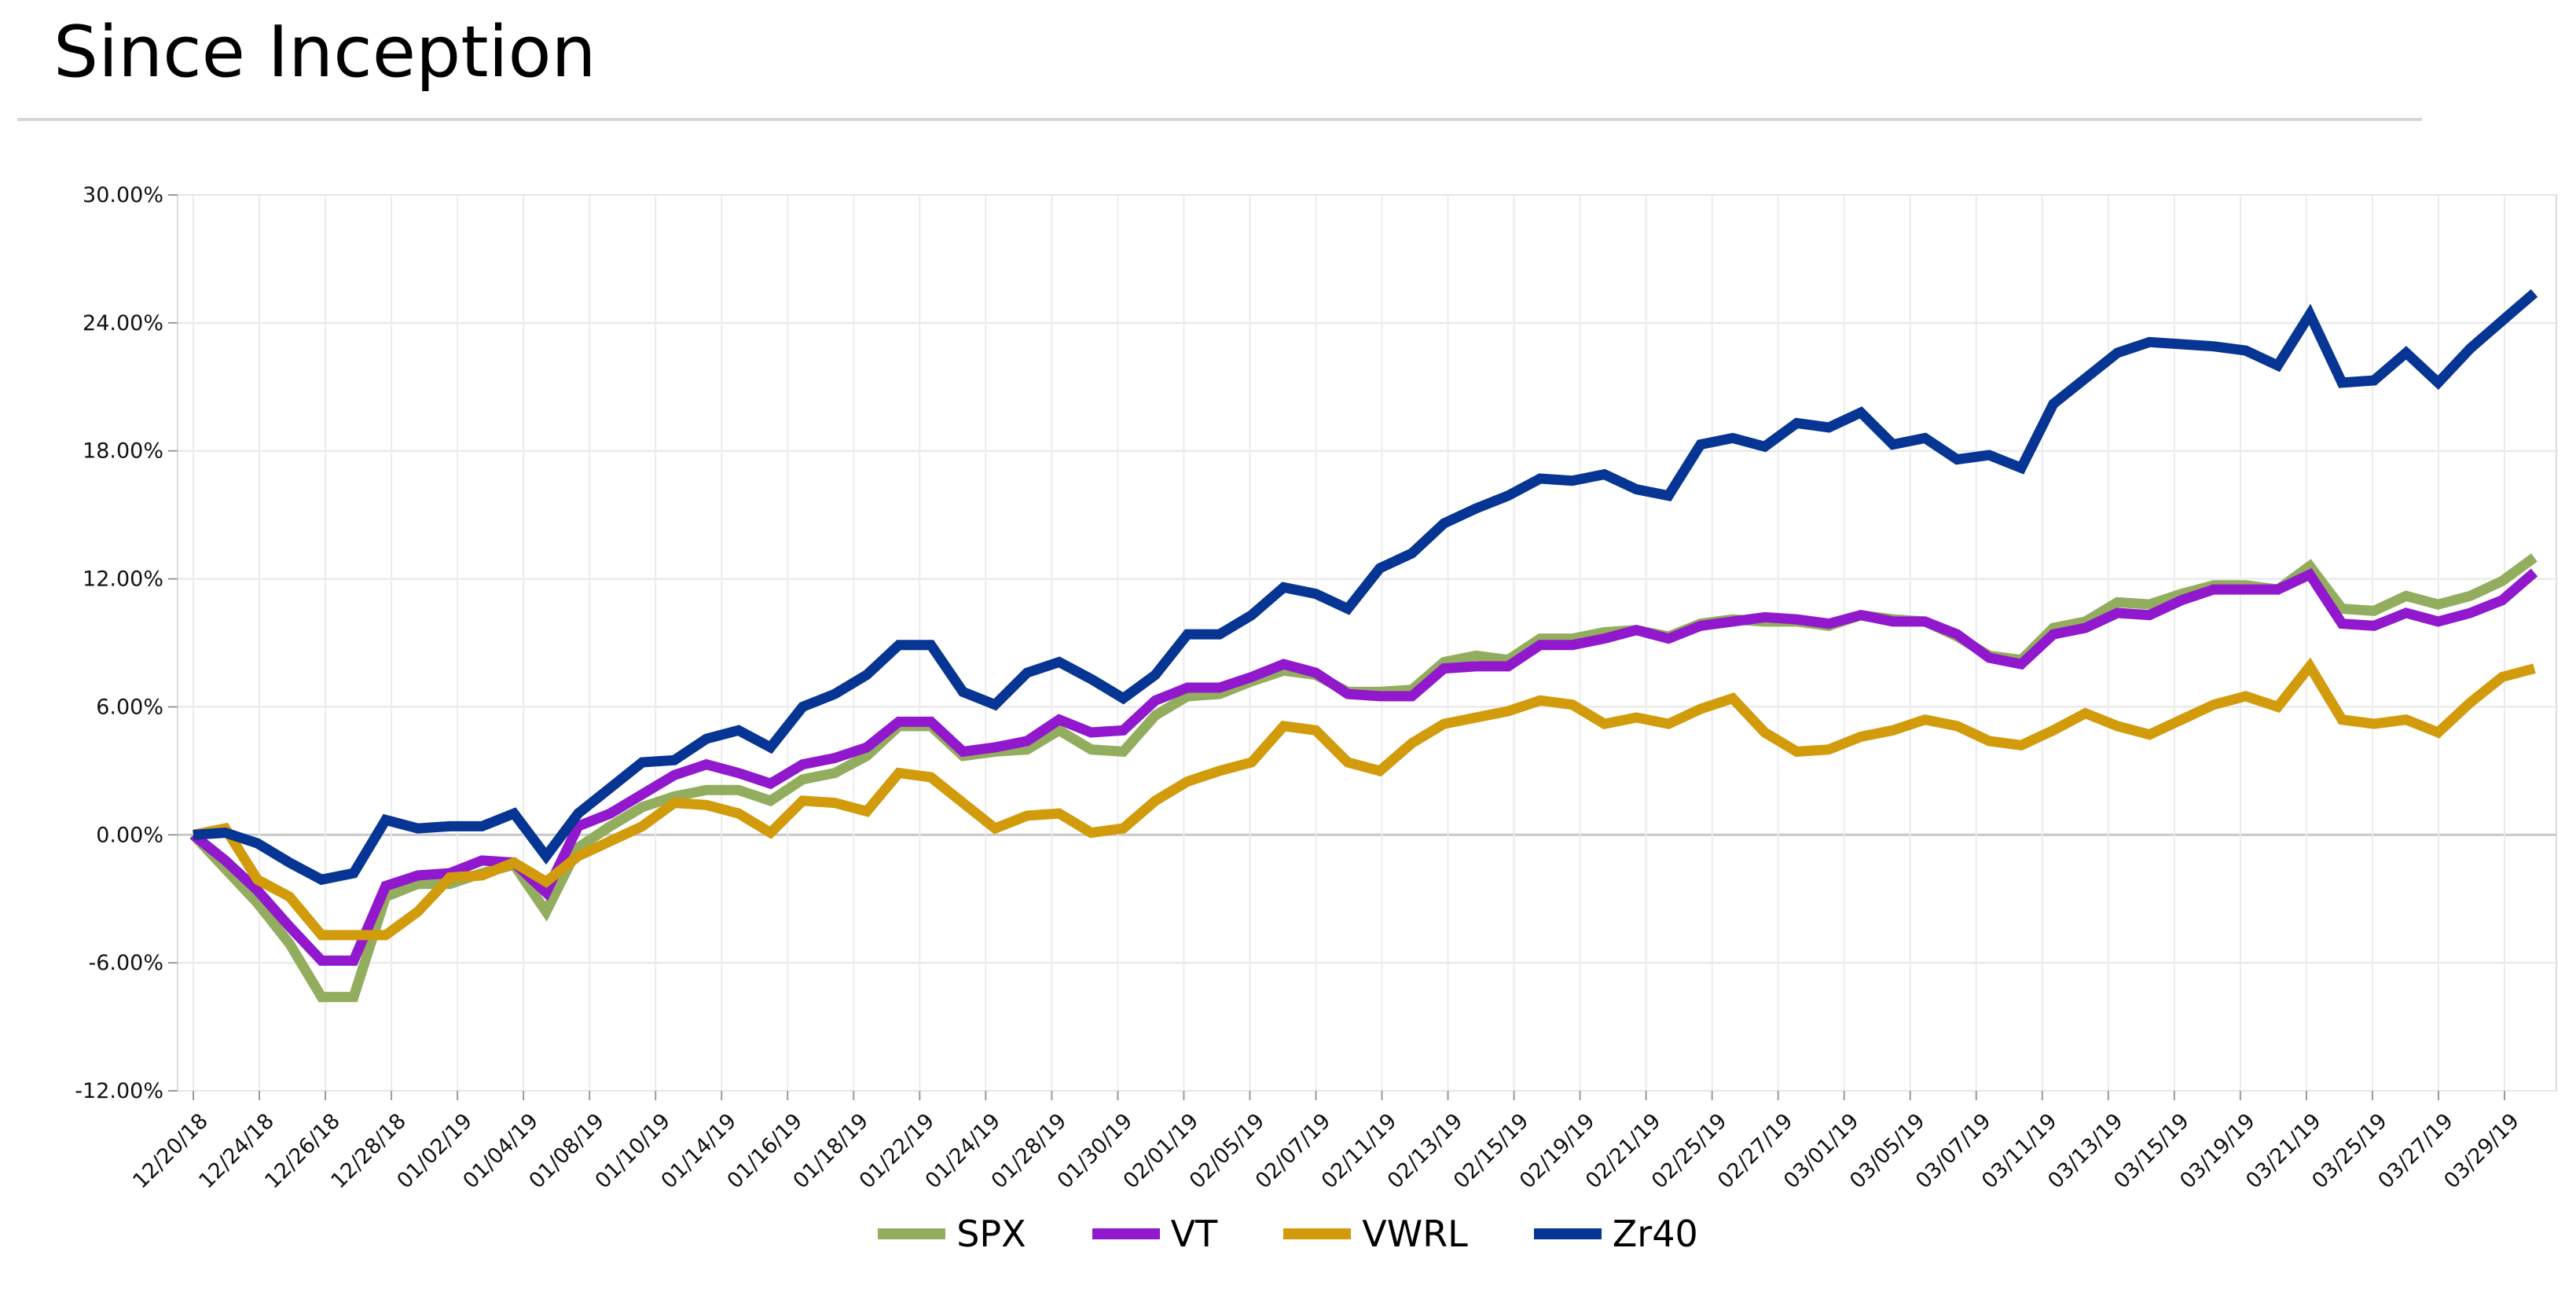  I want to click on y-tick-label: 18.00%, so click(123, 451).